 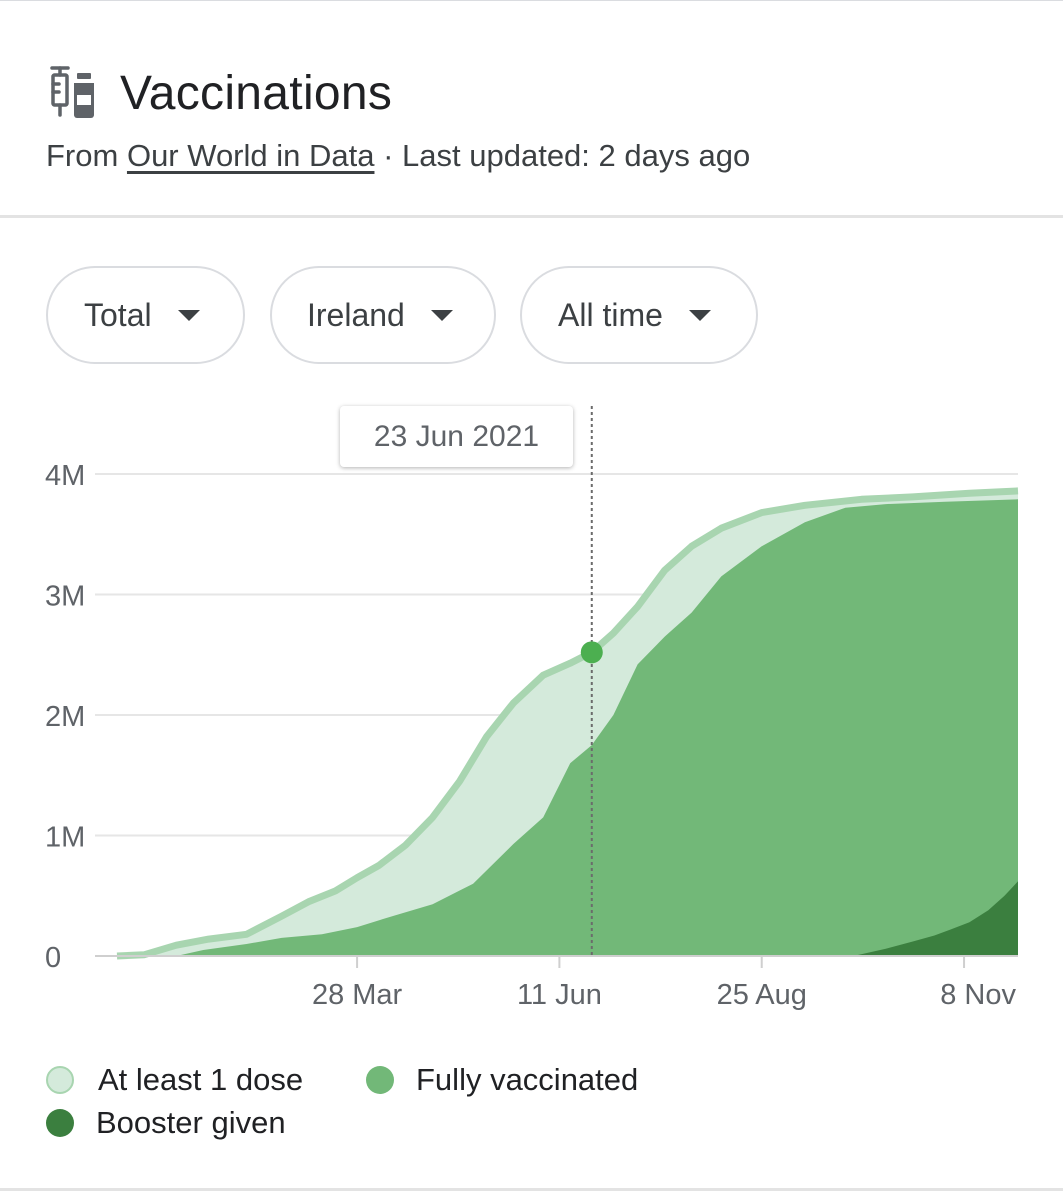 What do you see at coordinates (65, 597) in the screenshot?
I see `y-tick-label: 3M` at bounding box center [65, 597].